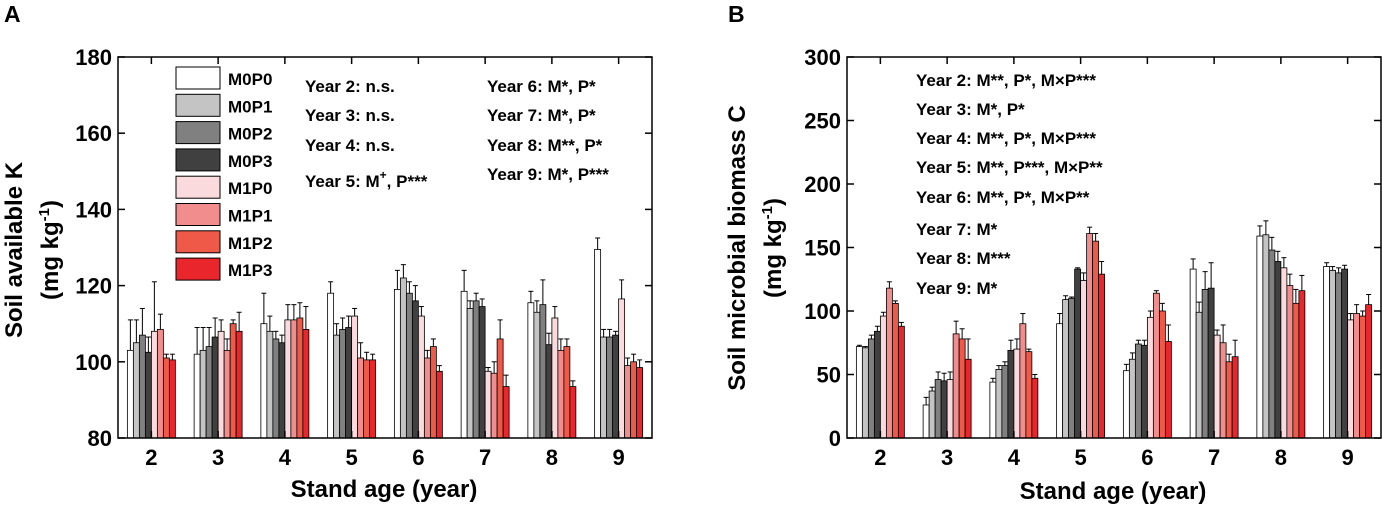 Image resolution: width=1382 pixels, height=509 pixels. What do you see at coordinates (962, 388) in the screenshot?
I see `bar-b-m1p2-year3` at bounding box center [962, 388].